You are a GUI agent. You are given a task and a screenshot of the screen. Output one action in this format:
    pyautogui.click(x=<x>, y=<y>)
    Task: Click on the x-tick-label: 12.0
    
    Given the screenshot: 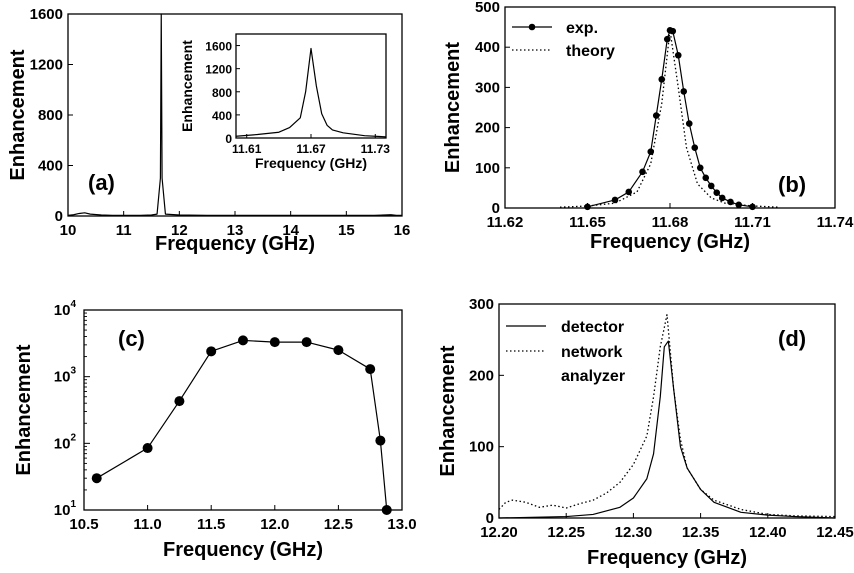 What is the action you would take?
    pyautogui.click(x=274, y=524)
    